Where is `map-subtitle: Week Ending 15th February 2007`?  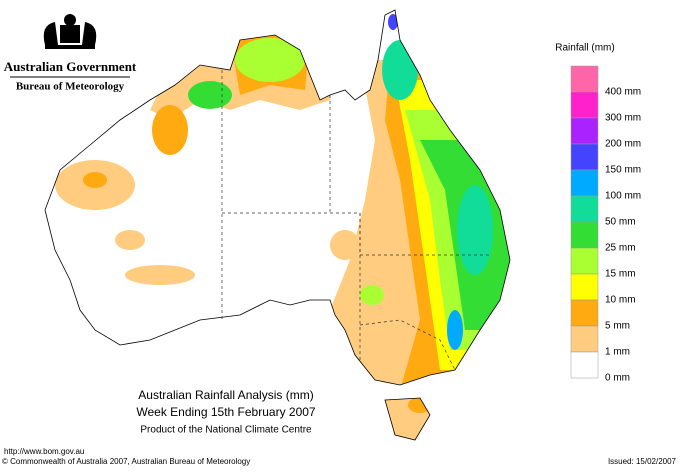 map-subtitle: Week Ending 15th February 2007 is located at coordinates (226, 412).